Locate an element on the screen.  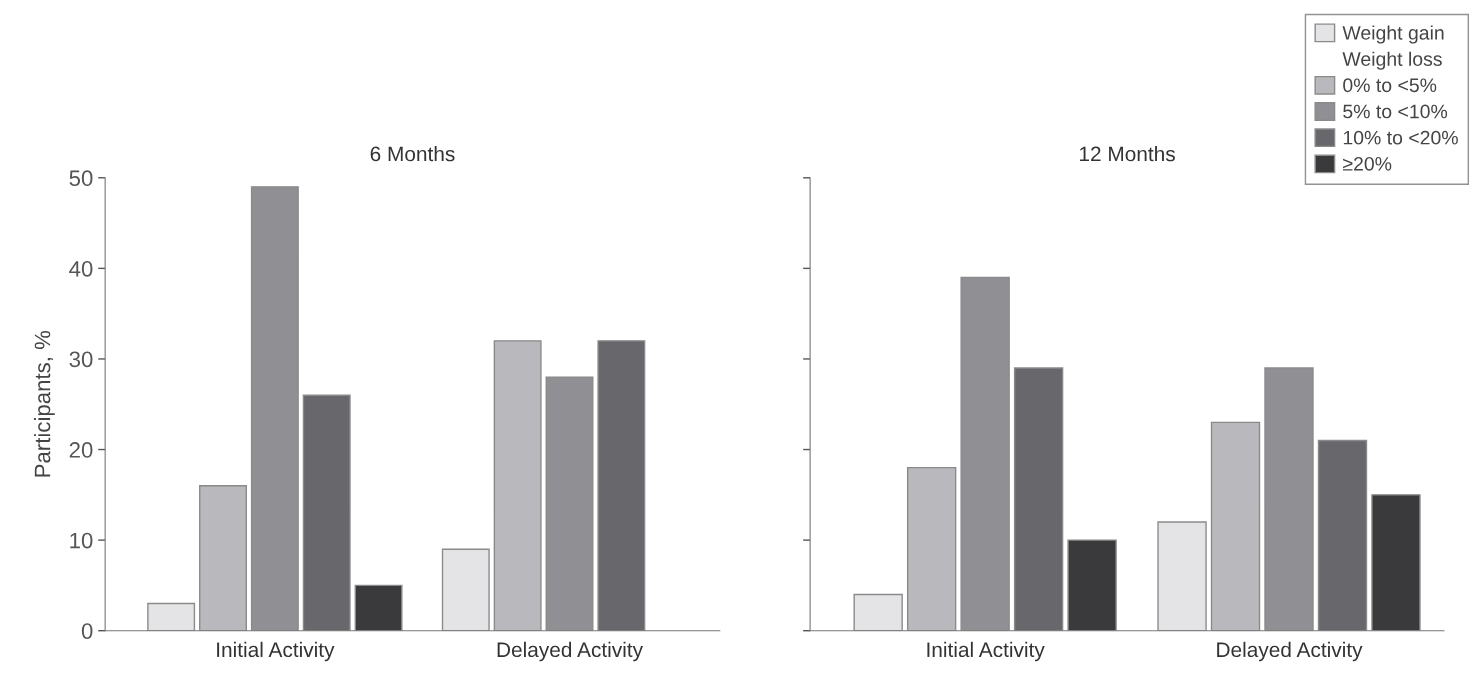
text: Weight loss is located at coordinates (1392, 60).